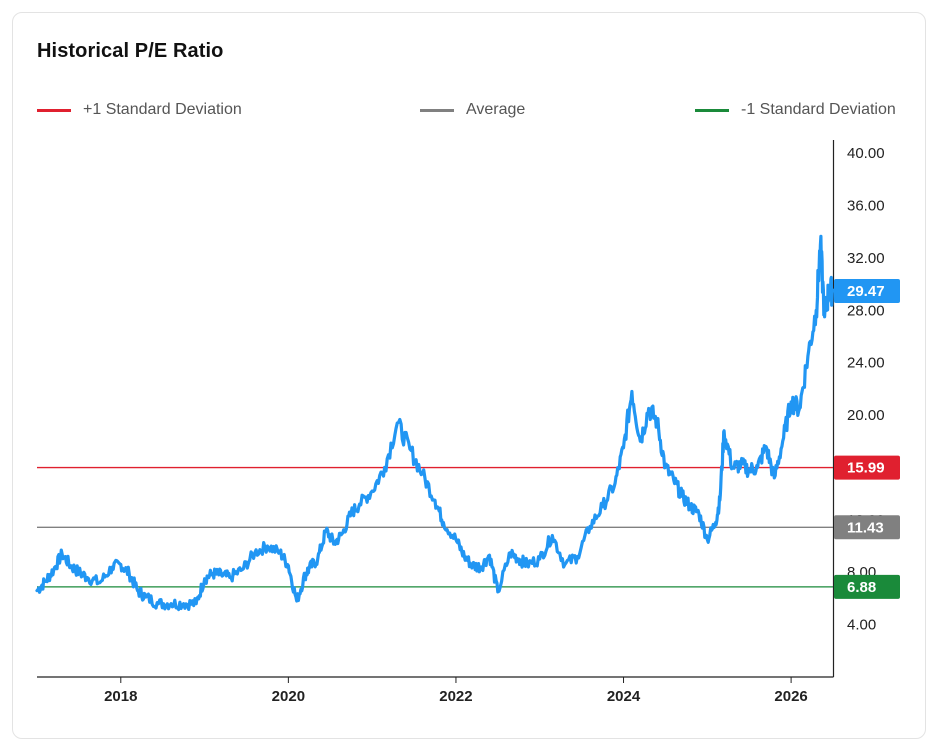 The height and width of the screenshot is (756, 940). I want to click on legend-swatch-red, so click(54, 110).